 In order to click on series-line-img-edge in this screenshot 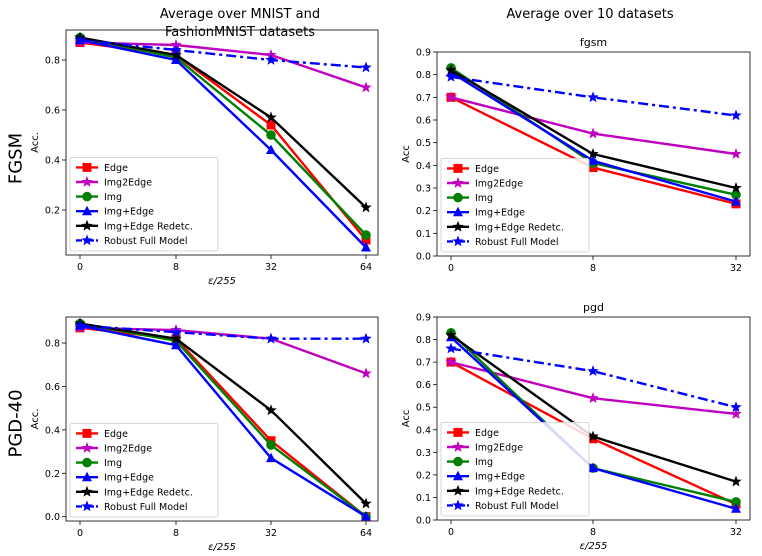, I will do `click(223, 143)`.